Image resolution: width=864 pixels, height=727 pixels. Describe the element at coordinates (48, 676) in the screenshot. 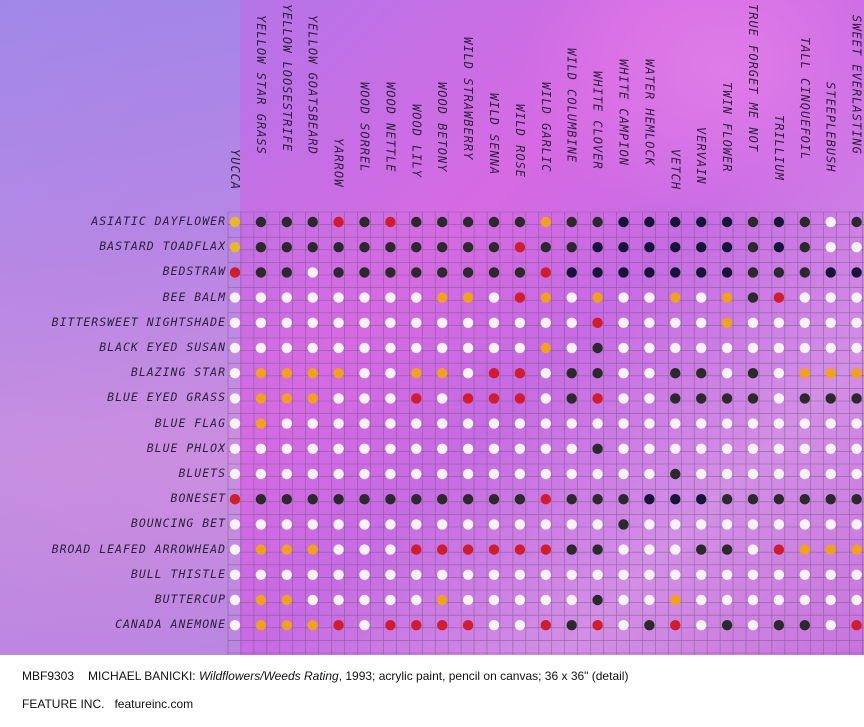

I see `catalog-number: MBF9303` at that location.